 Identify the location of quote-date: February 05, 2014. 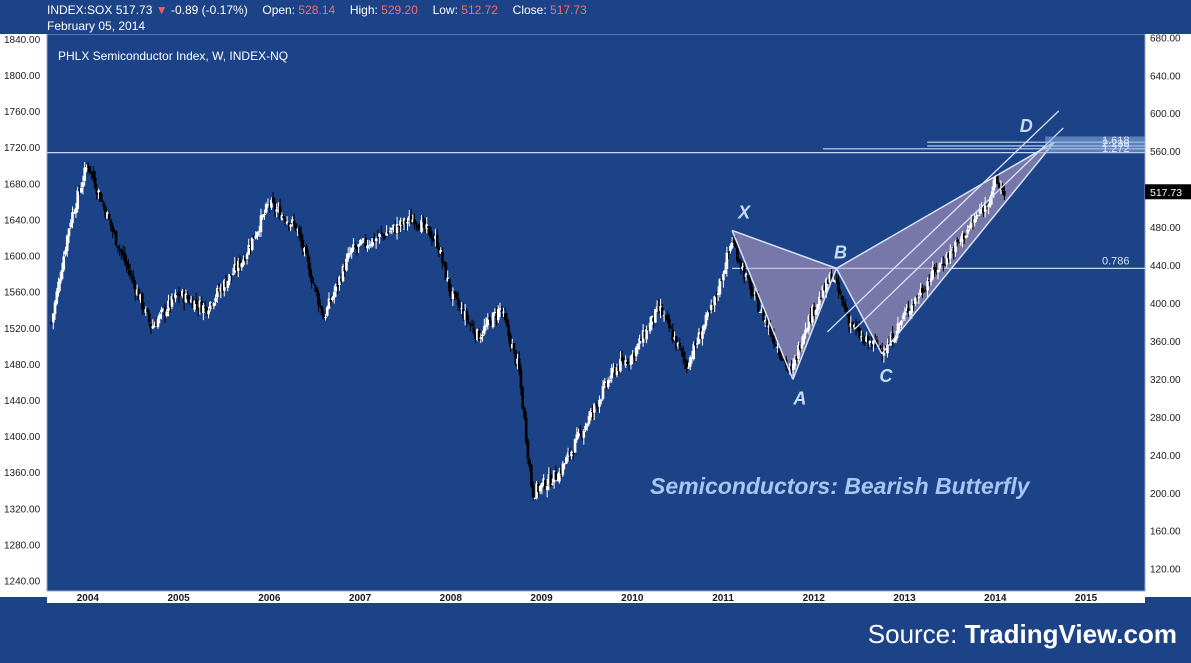
(96, 26).